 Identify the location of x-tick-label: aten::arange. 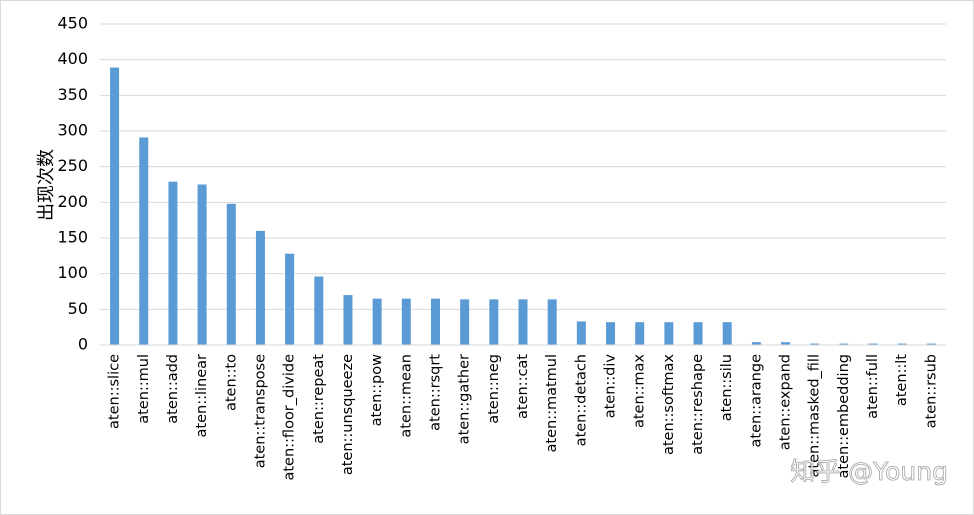
(756, 401).